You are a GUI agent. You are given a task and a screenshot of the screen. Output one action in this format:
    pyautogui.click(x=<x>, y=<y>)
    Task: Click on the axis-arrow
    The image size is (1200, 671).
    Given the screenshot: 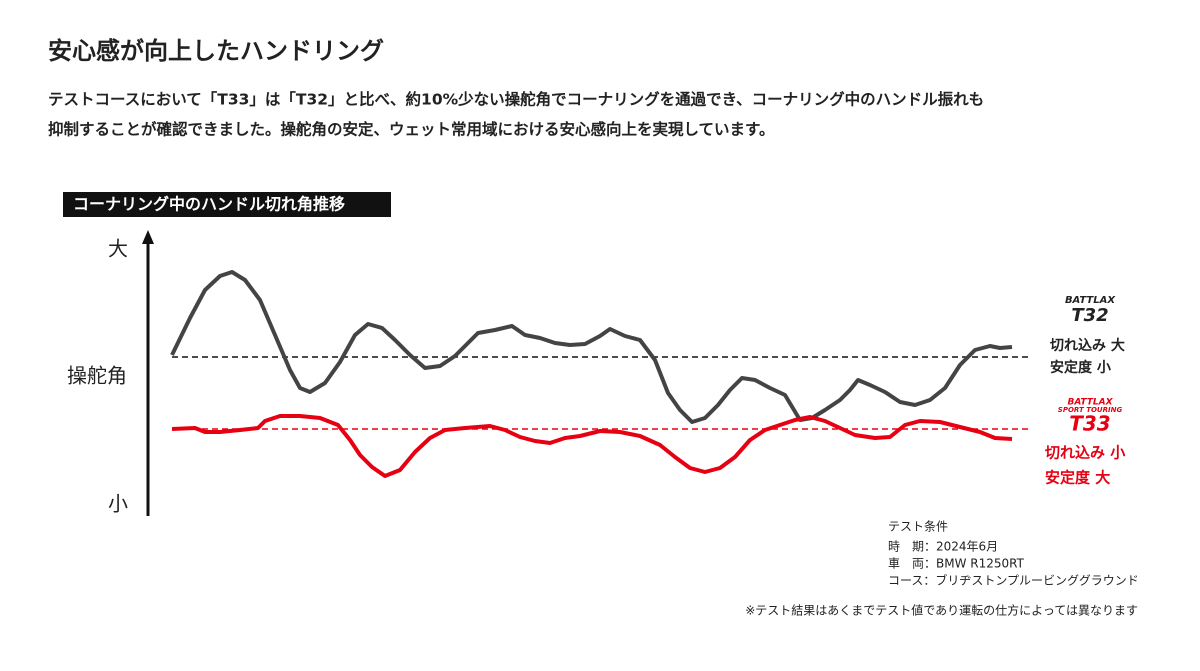 What is the action you would take?
    pyautogui.click(x=148, y=237)
    